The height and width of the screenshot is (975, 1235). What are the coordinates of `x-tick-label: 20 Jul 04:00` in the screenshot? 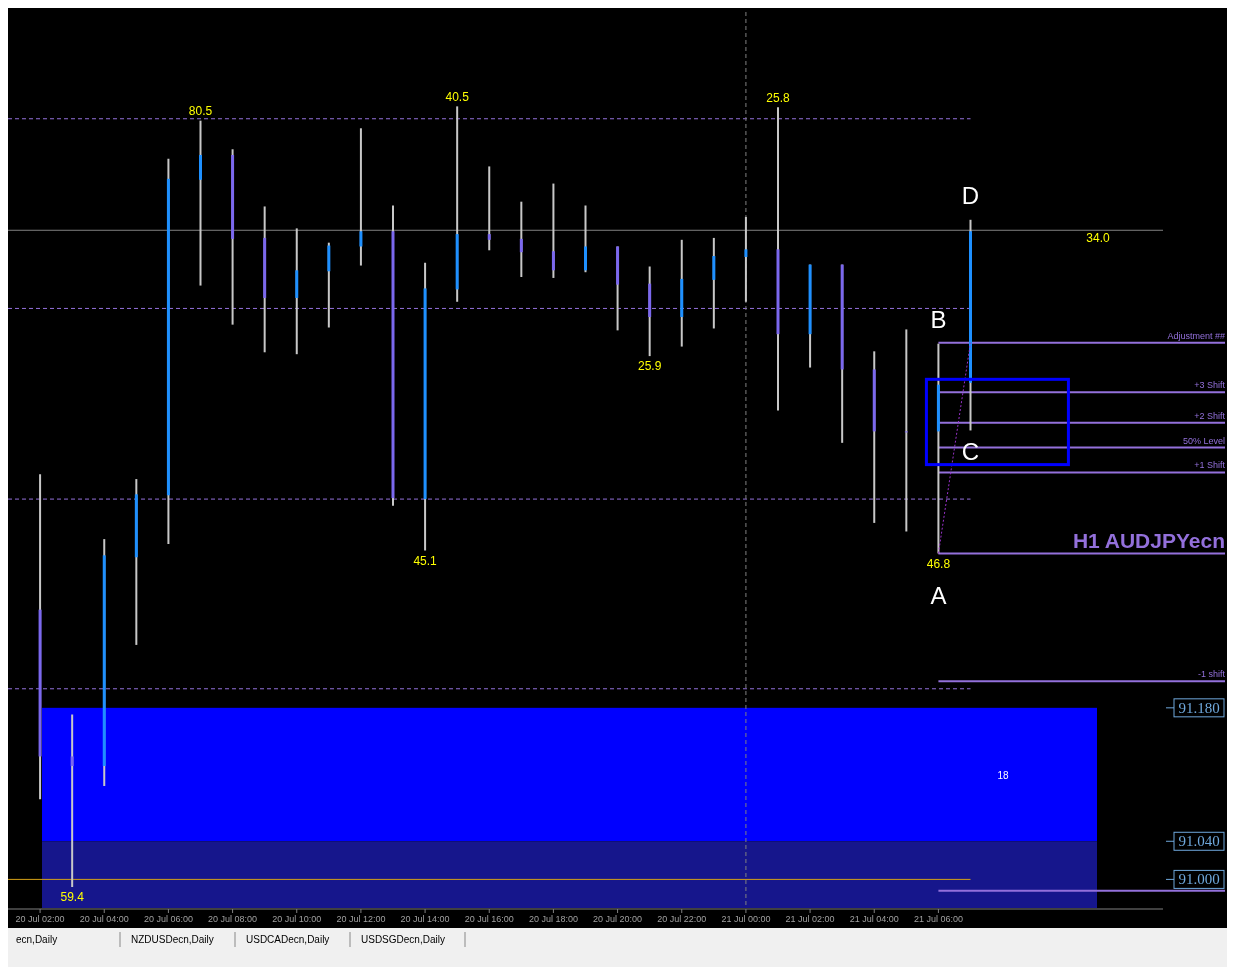 It's located at (104, 919).